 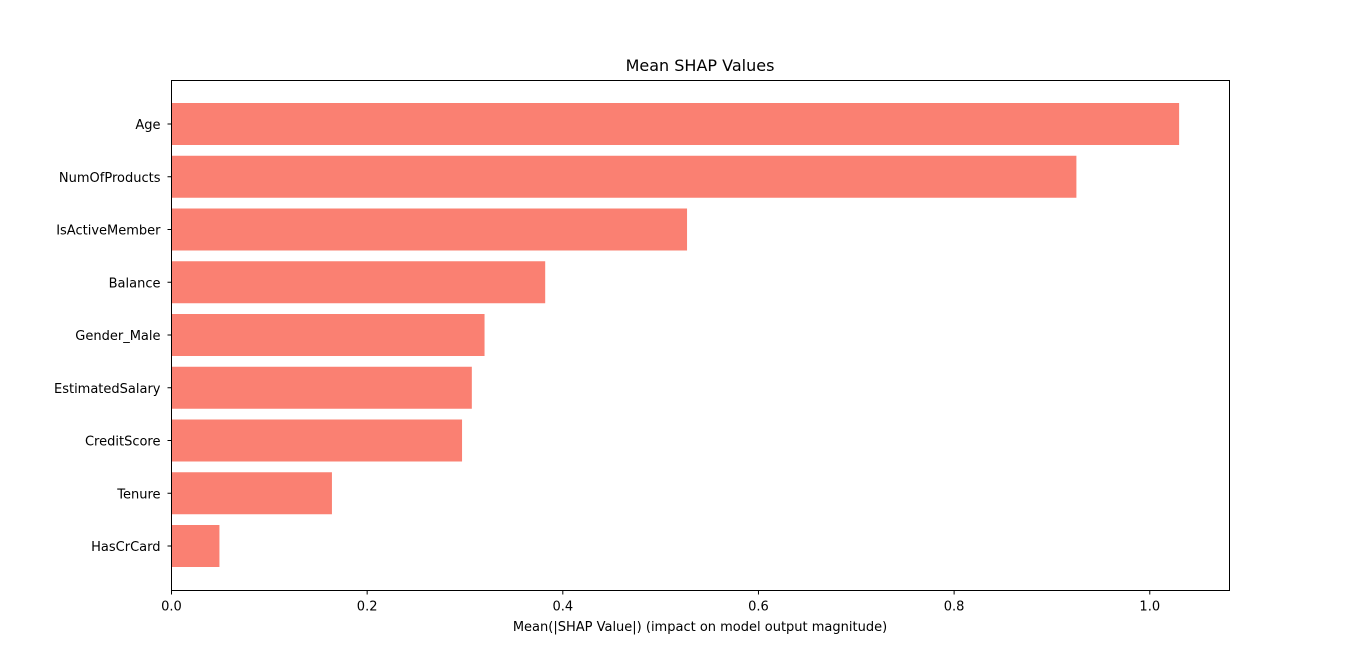 I want to click on y-tick-label: EstimatedSalary, so click(x=107, y=389).